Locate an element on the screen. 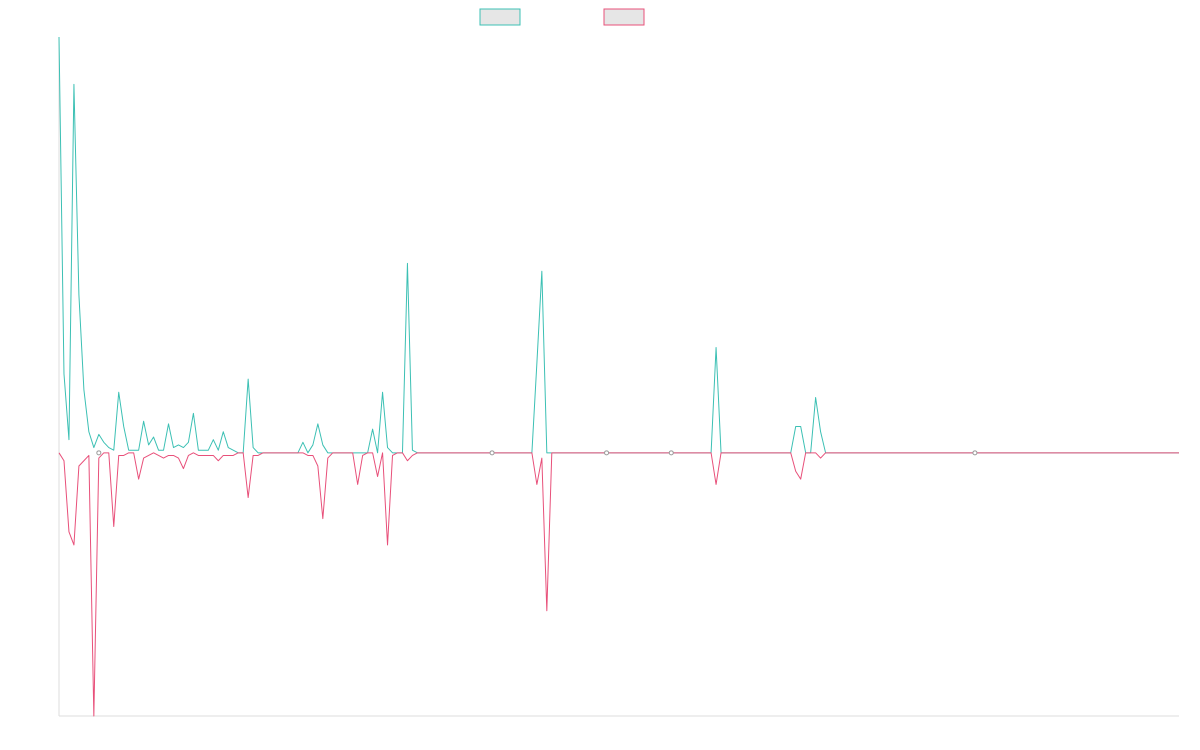 The height and width of the screenshot is (750, 1200). legend is located at coordinates (562, 17).